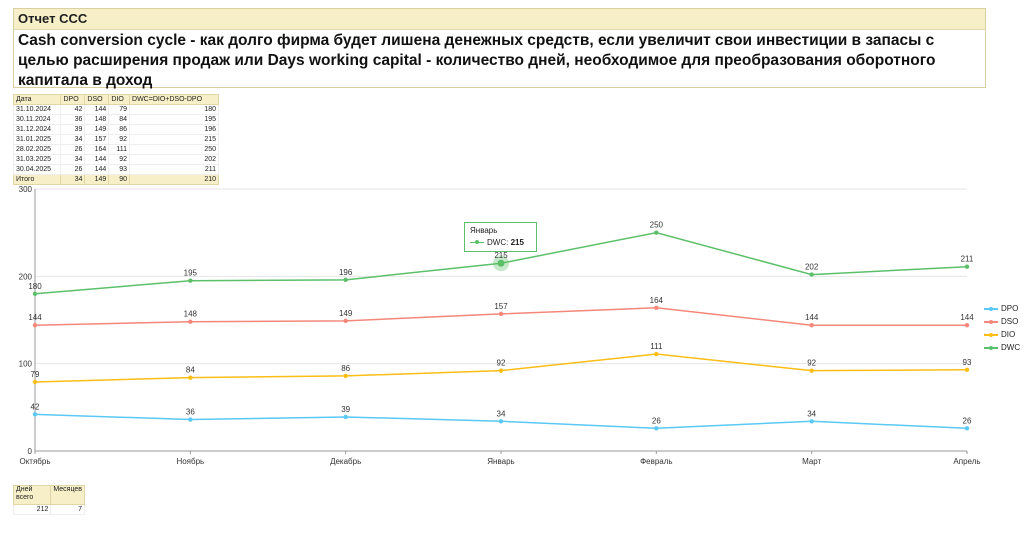 The height and width of the screenshot is (551, 1024). I want to click on summary-header: Дней всего, so click(32, 495).